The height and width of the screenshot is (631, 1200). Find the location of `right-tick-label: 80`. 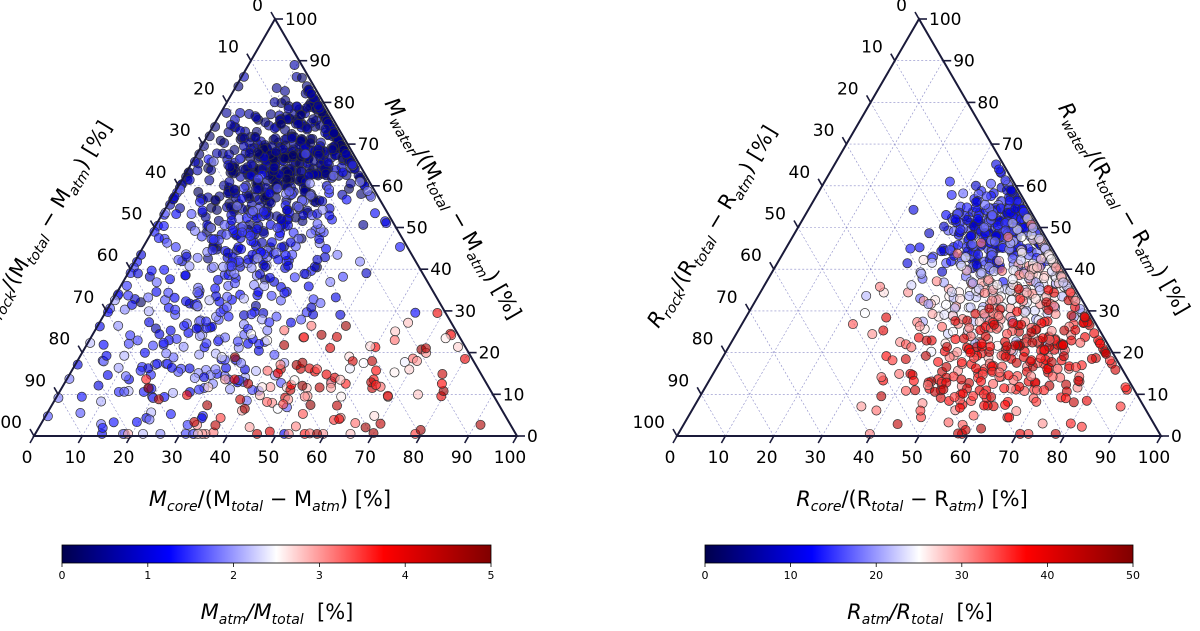

right-tick-label: 80 is located at coordinates (988, 103).